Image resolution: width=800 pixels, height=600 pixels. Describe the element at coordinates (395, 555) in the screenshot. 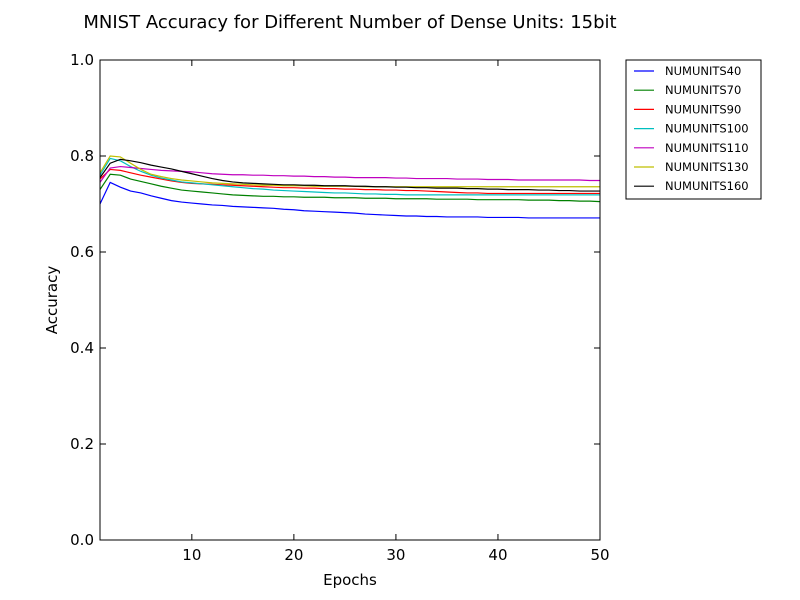

I see `x-tick-label: 30` at that location.